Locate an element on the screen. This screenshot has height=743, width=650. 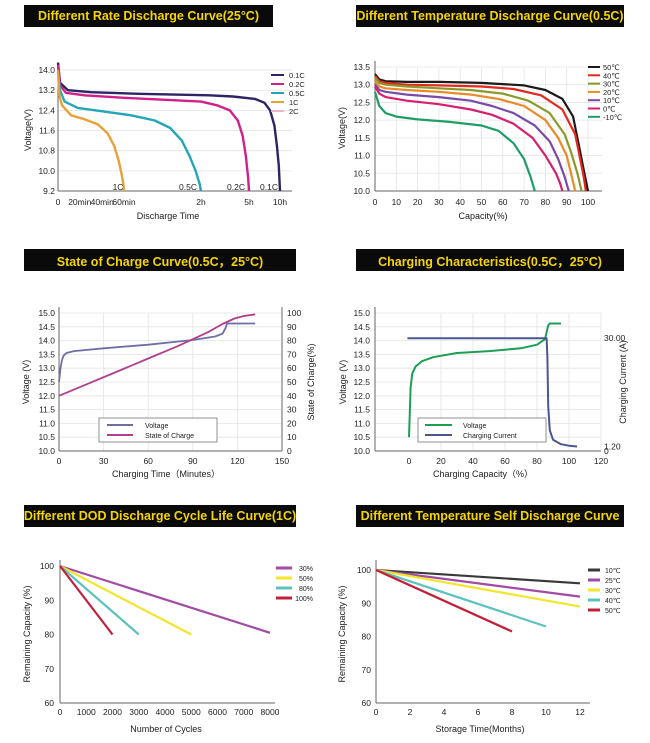
y-right-tick-label: 10 is located at coordinates (292, 437).